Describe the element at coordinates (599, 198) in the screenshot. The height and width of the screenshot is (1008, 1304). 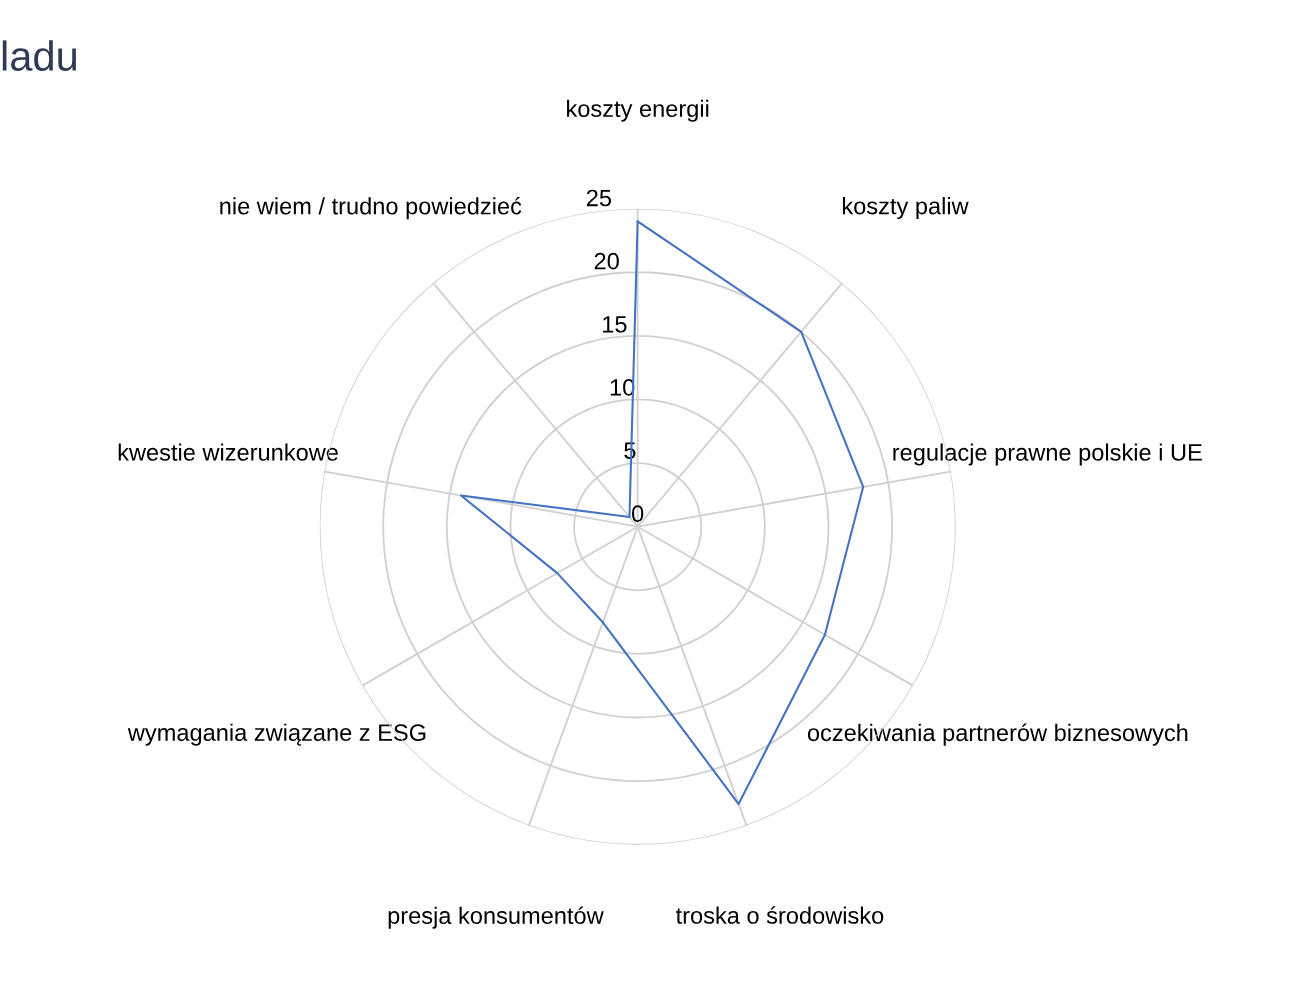
I see `y-tick-label: 25` at that location.